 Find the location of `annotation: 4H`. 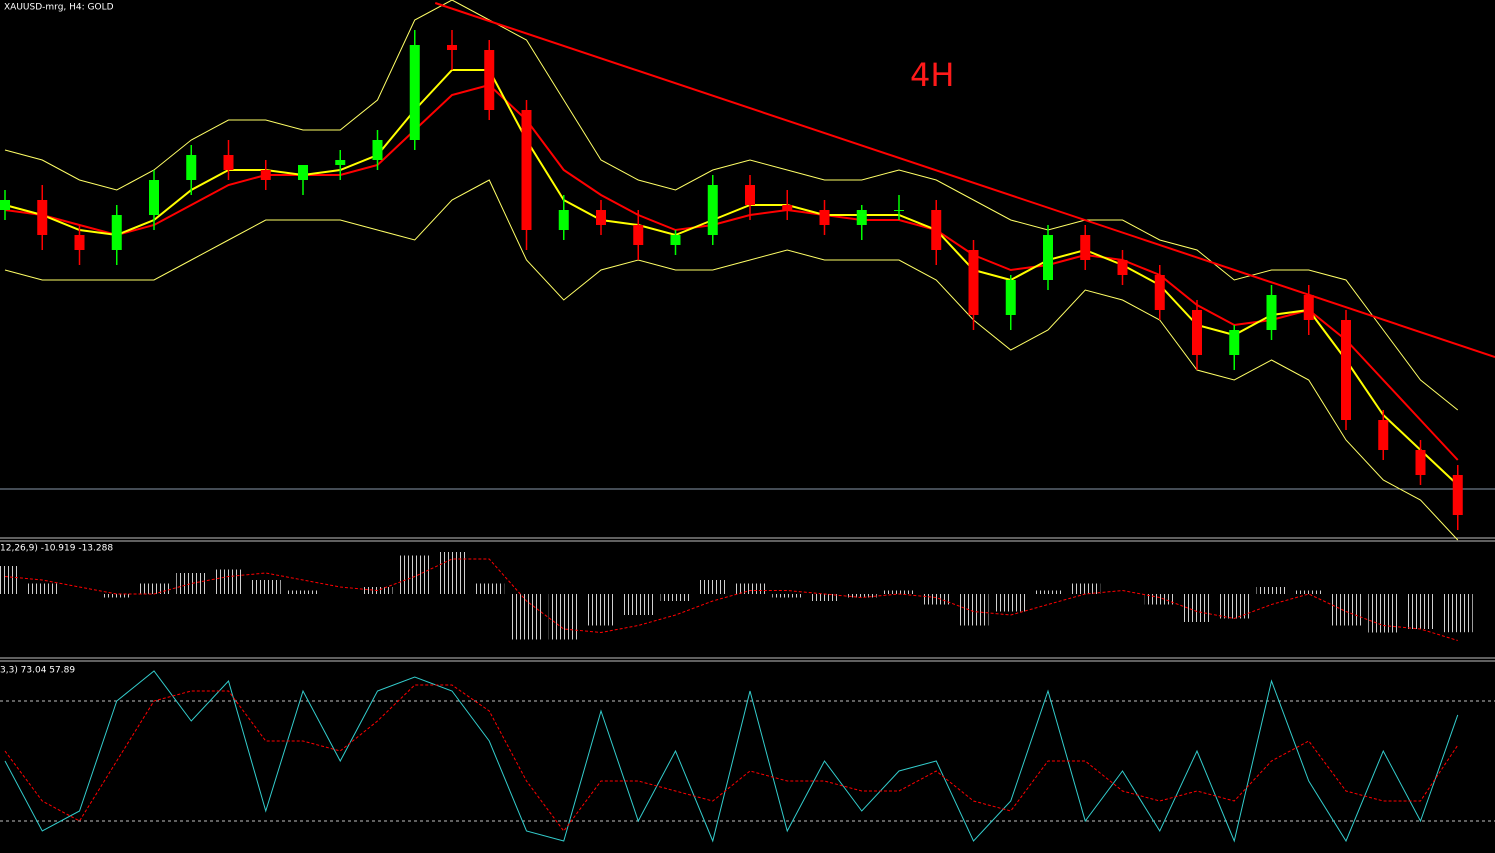

annotation: 4H is located at coordinates (932, 75).